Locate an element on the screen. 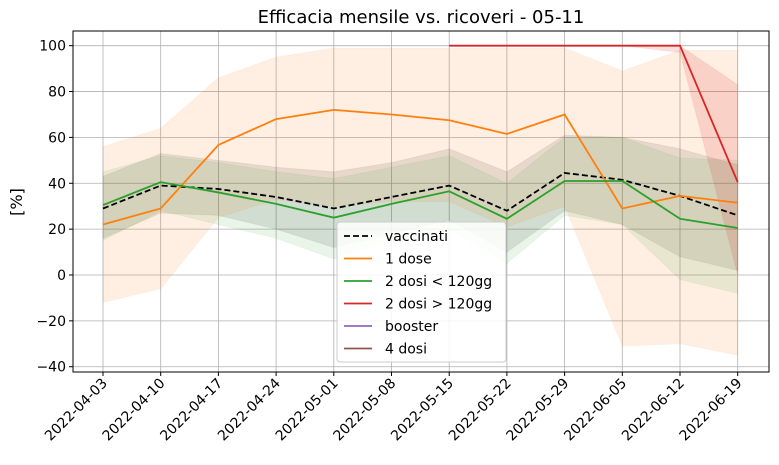  y-tick-label: 80 is located at coordinates (57, 93).